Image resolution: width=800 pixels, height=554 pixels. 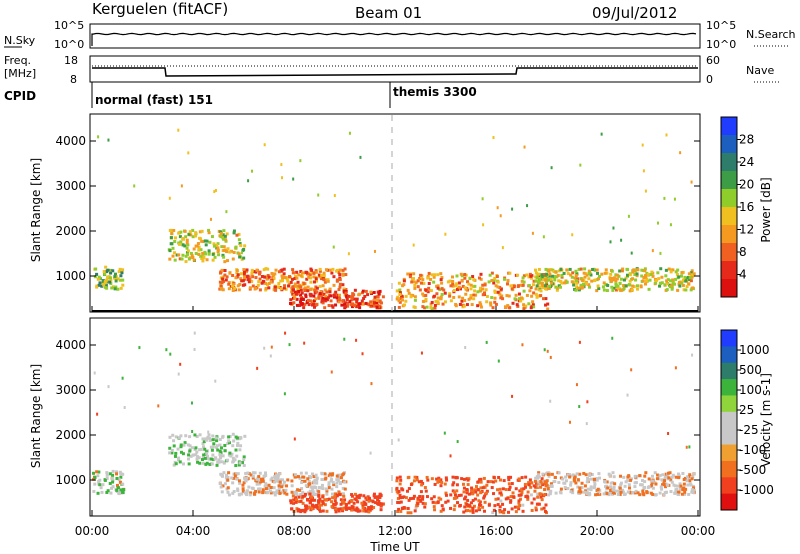 I want to click on colorbar-tick-label: -25, so click(x=749, y=430).